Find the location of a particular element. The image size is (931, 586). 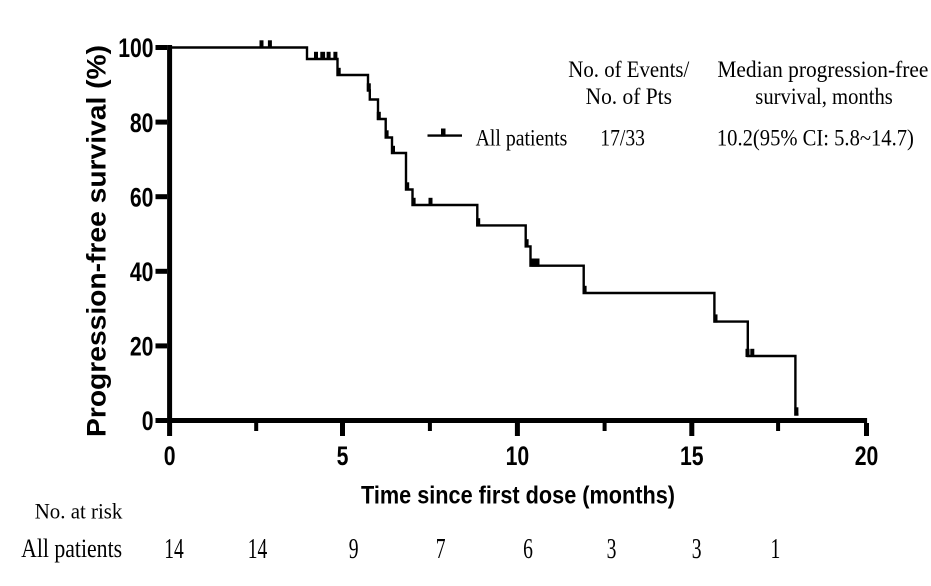

svg-text: 9 is located at coordinates (354, 549).